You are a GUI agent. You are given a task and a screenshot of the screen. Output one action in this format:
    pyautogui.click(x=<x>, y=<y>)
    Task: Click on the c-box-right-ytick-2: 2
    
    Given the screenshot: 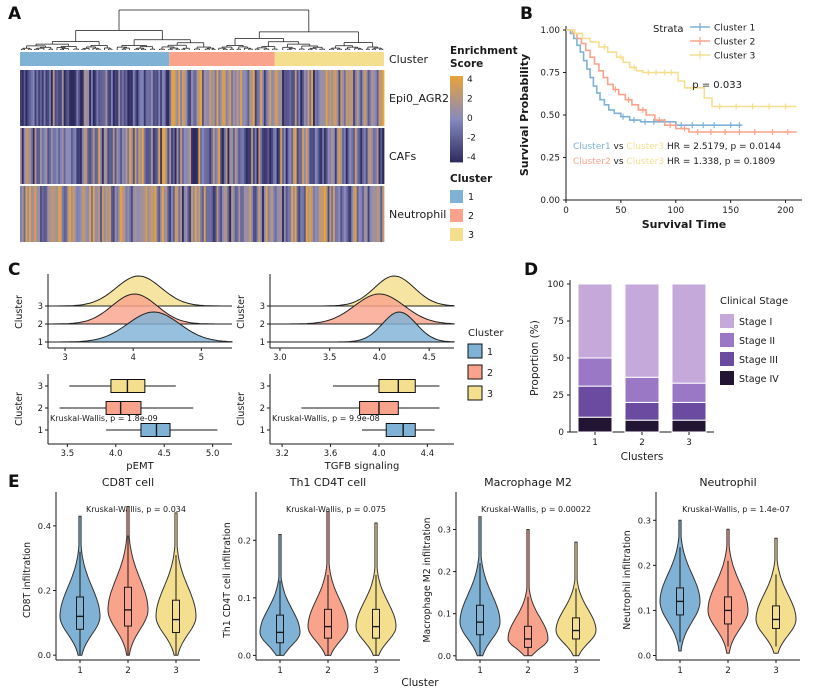 What is the action you would take?
    pyautogui.click(x=262, y=409)
    